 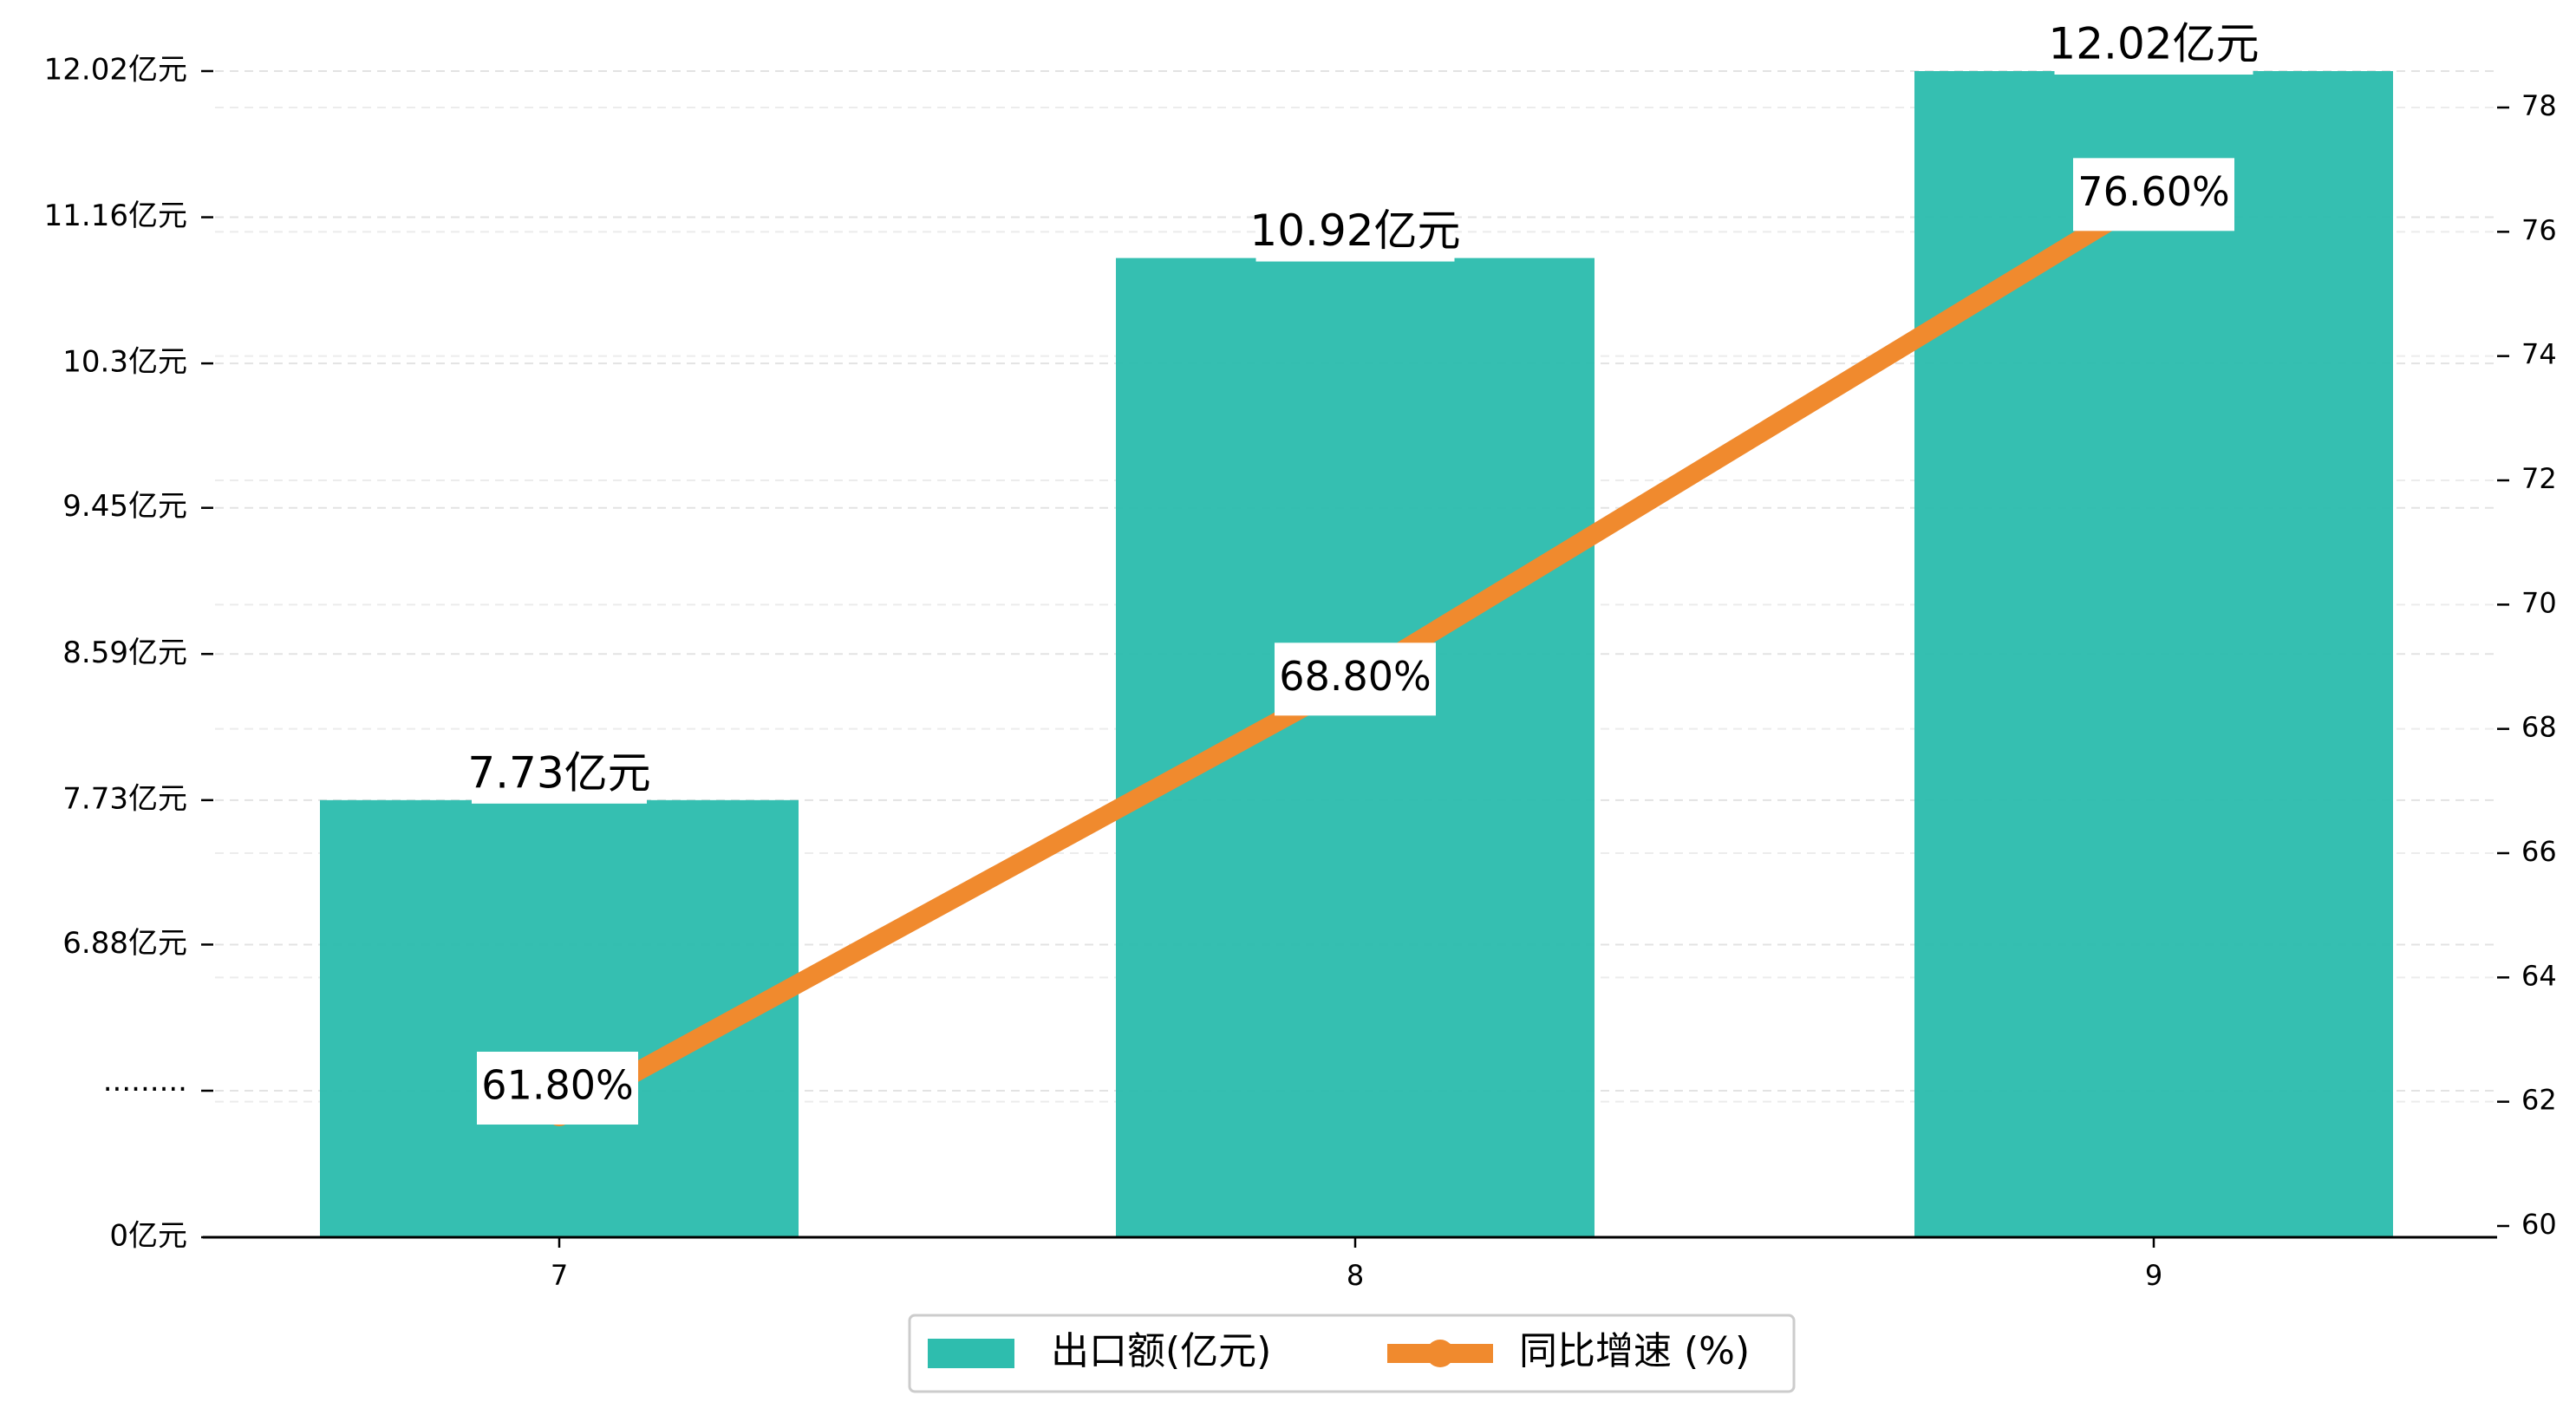 I want to click on x-tick-label: 9, so click(x=2153, y=1275).